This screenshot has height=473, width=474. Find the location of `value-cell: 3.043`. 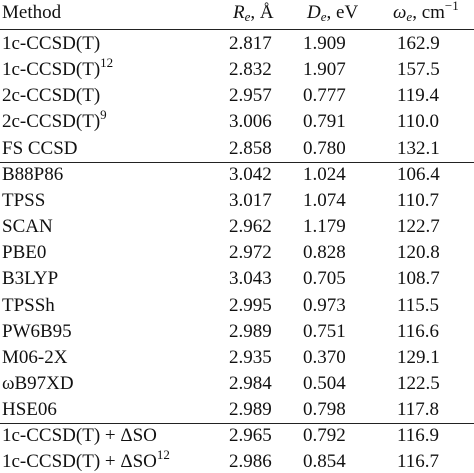

value-cell: 3.043 is located at coordinates (250, 279).